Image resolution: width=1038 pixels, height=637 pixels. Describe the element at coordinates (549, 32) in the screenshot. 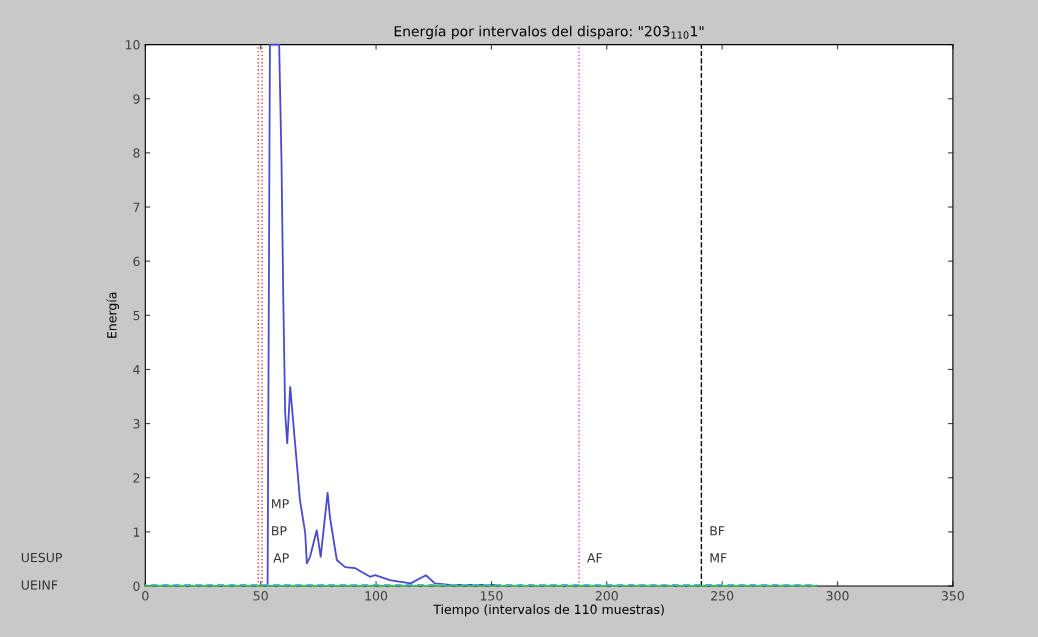

I see `chart-title: Energía por intervalos del disparo: "203$_{110}$1"` at that location.